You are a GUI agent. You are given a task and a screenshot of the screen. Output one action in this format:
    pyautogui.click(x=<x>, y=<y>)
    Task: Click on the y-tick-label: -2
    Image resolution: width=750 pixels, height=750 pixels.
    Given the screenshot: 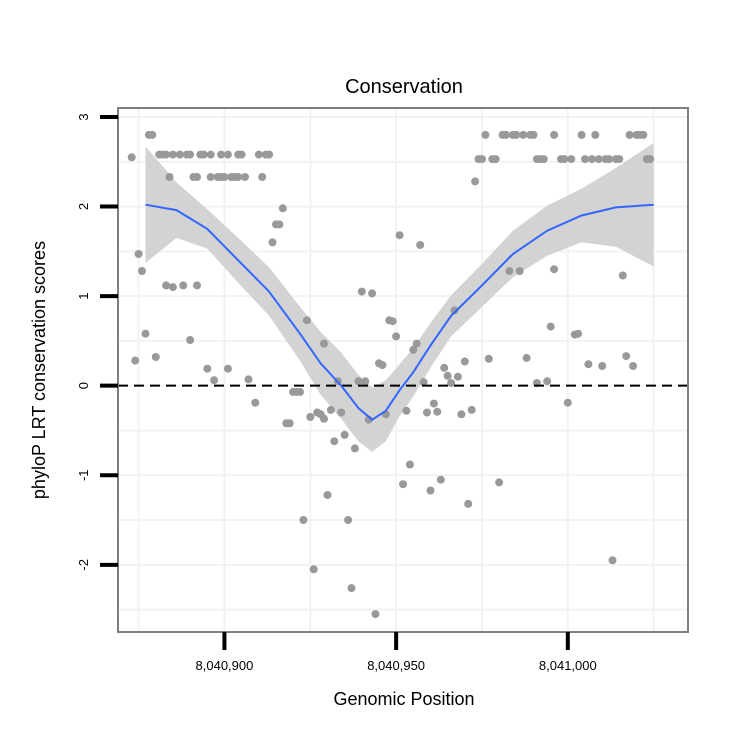 What is the action you would take?
    pyautogui.click(x=83, y=565)
    